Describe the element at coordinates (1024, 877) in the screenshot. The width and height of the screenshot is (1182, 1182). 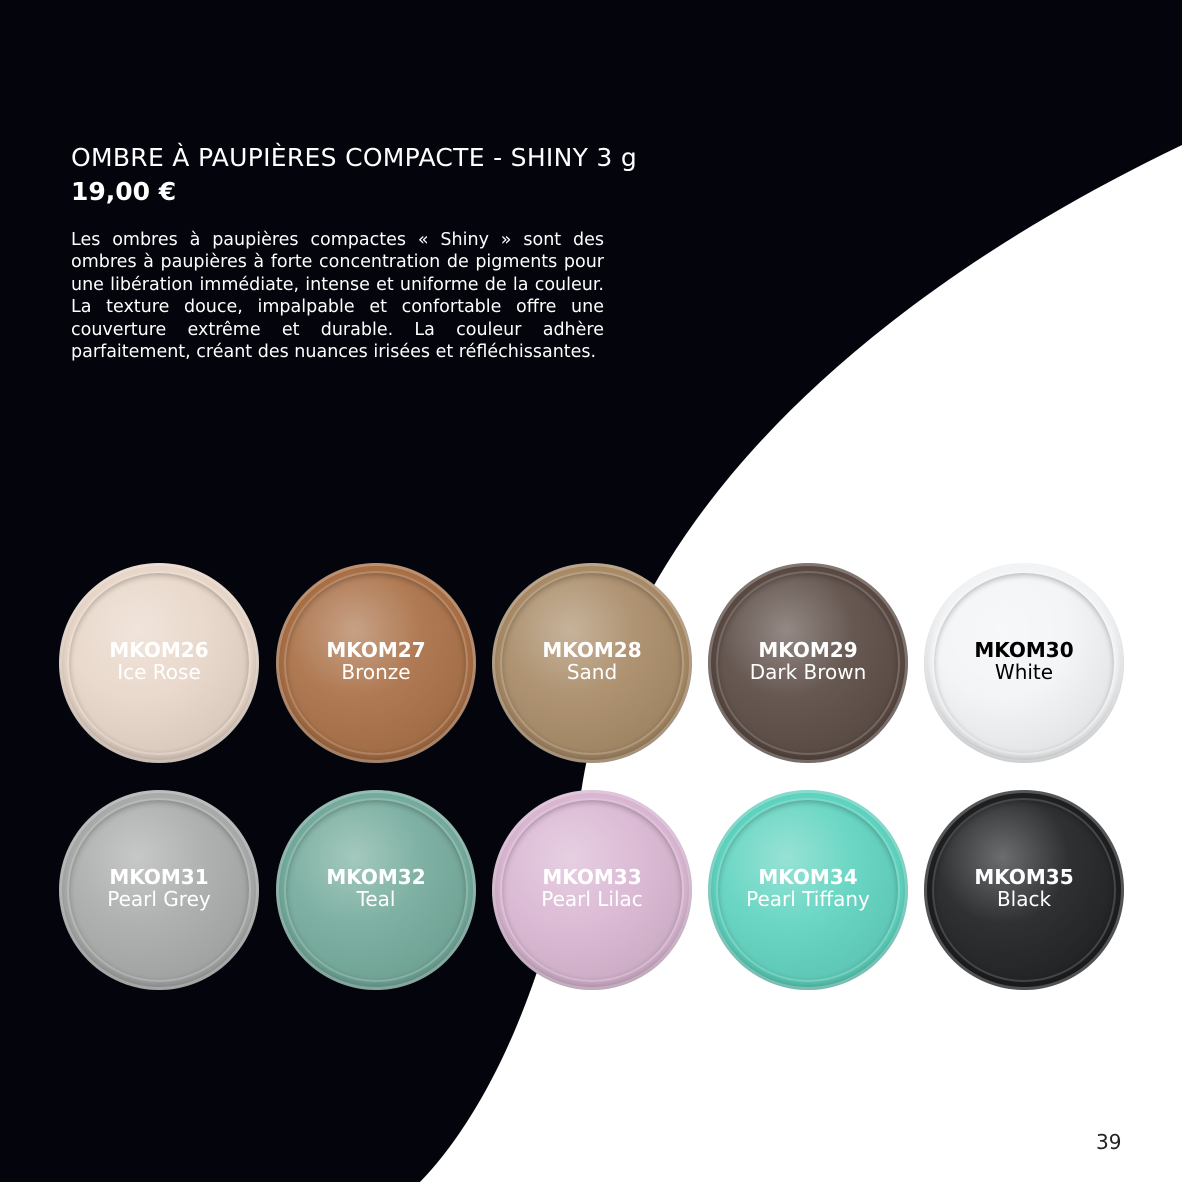
I see `shade-code: MKOM35` at that location.